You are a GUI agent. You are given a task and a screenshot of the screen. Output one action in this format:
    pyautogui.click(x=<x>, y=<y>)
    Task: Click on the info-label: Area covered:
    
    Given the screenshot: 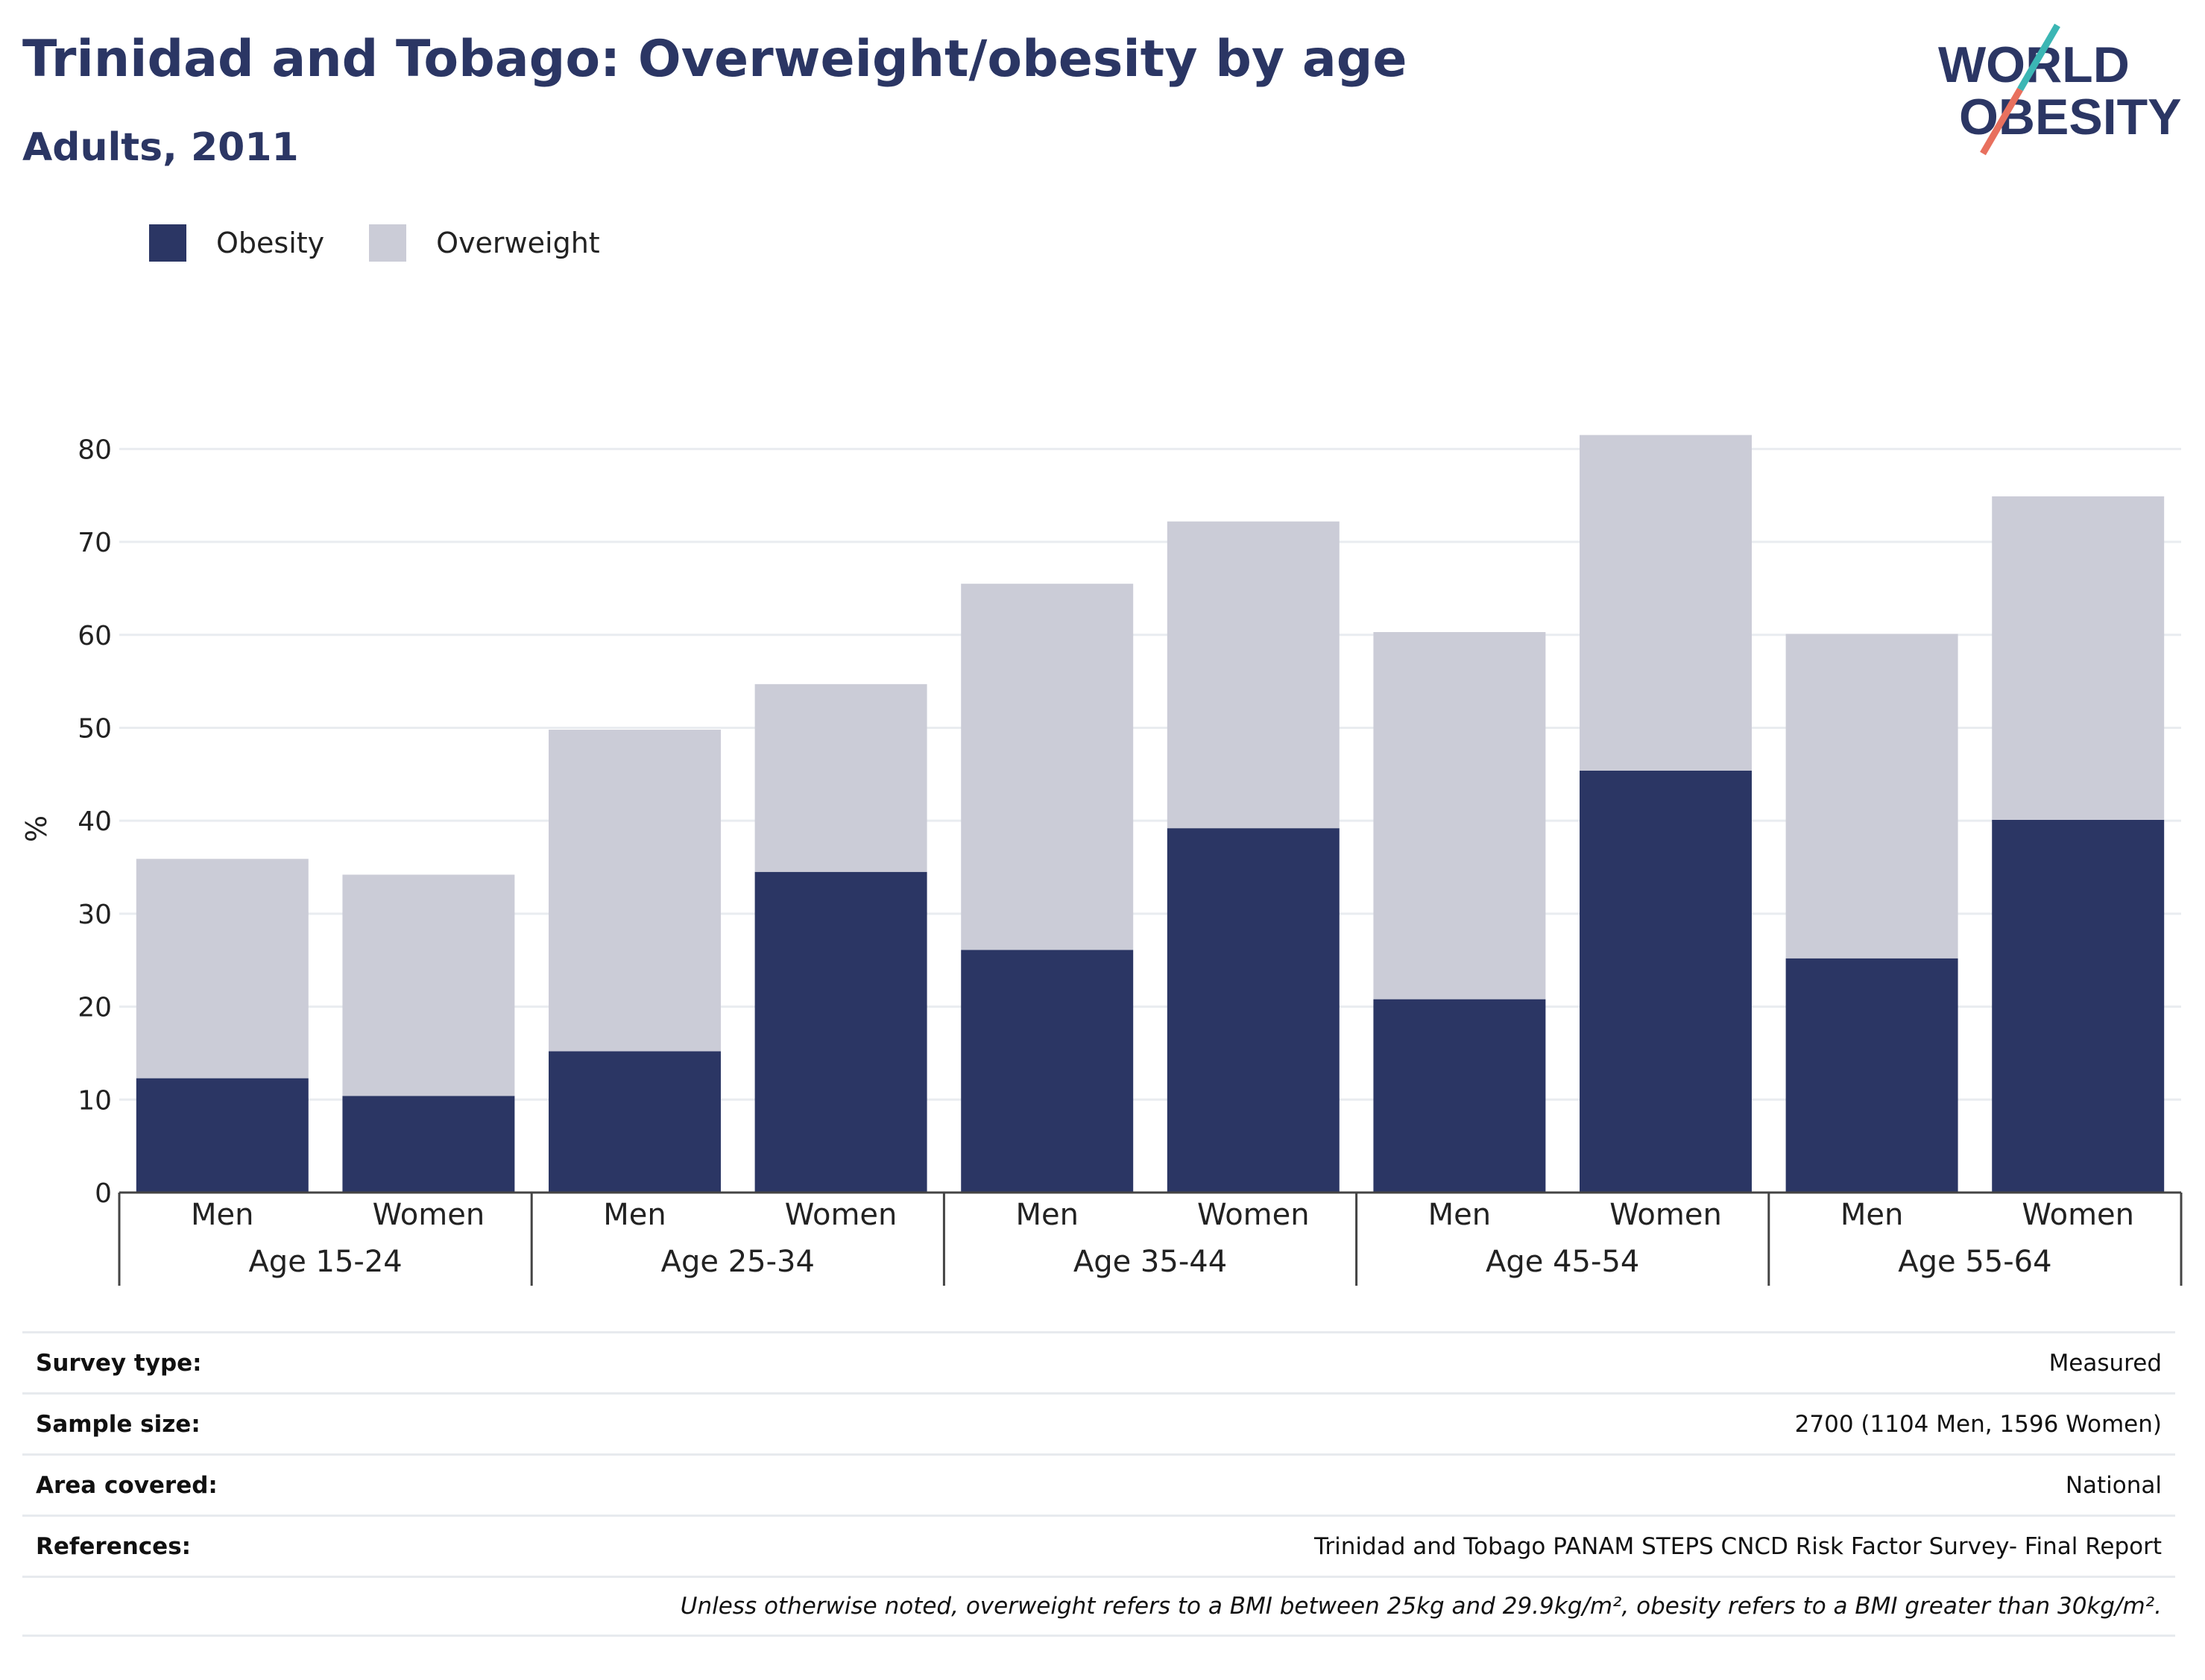 What is the action you would take?
    pyautogui.click(x=127, y=1485)
    